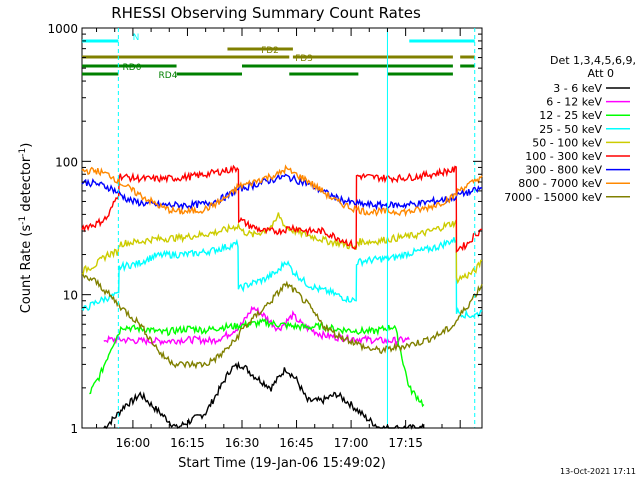 The width and height of the screenshot is (640, 480). I want to click on series-line-100-300-kev, so click(282, 209).